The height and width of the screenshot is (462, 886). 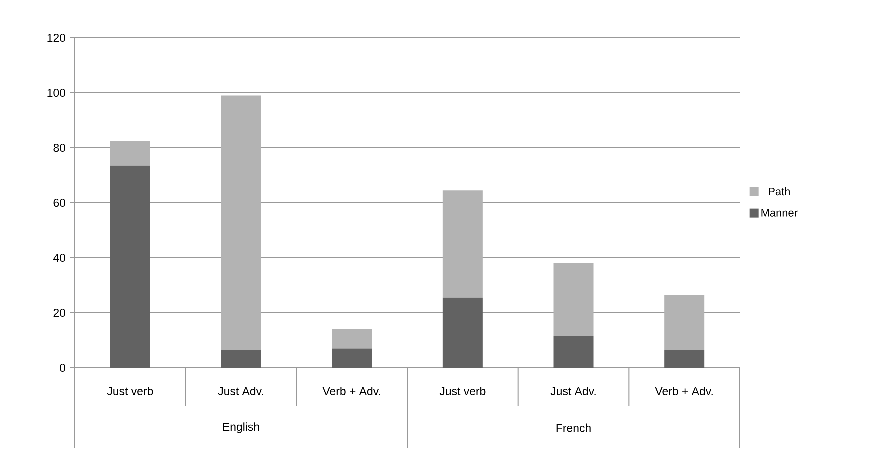 I want to click on y-tick-label: 60, so click(x=60, y=203).